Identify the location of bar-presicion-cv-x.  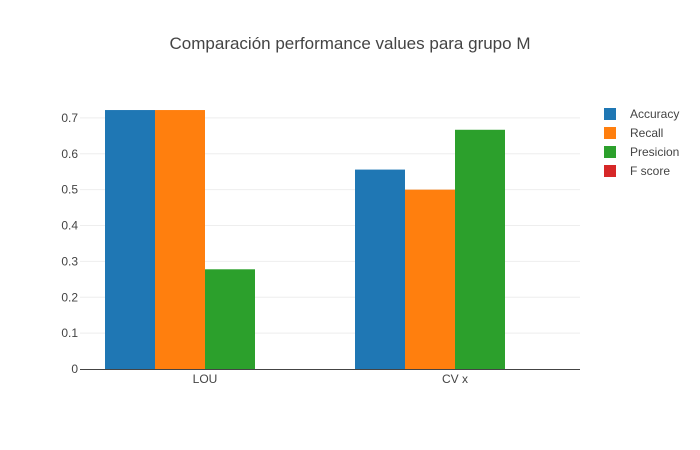
(480, 249).